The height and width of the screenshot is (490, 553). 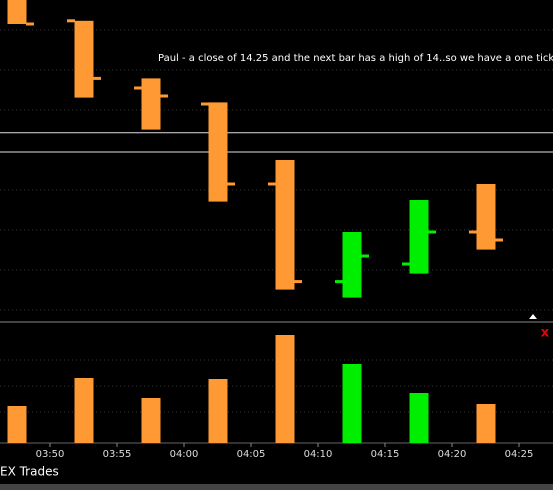 I want to click on x-tick-label: 03:55, so click(x=117, y=454).